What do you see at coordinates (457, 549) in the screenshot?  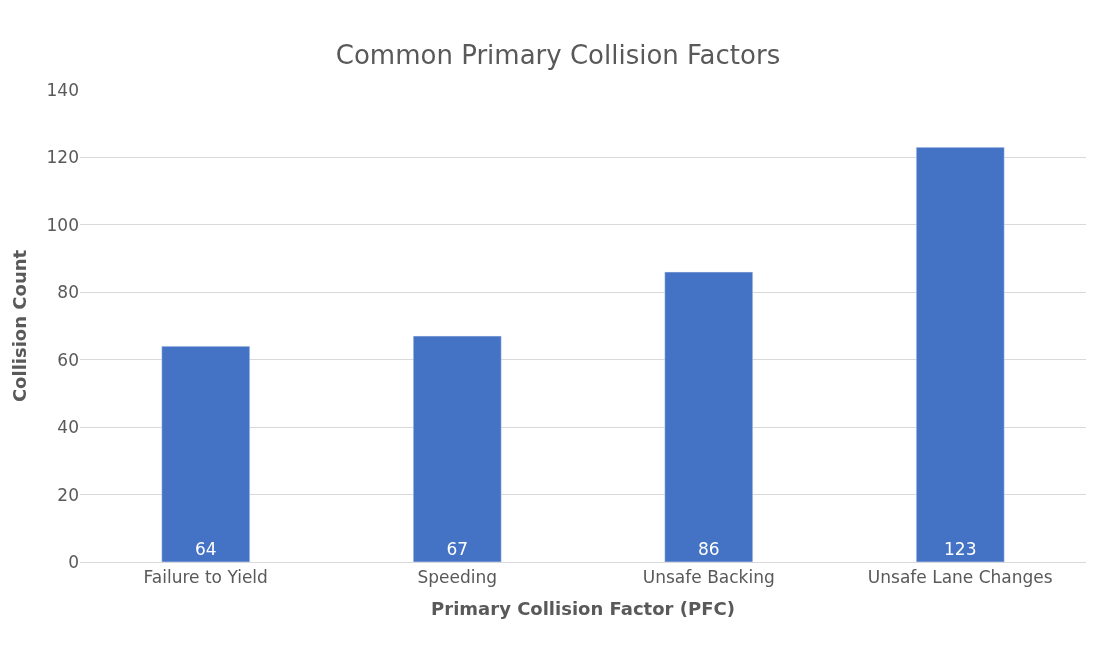 I see `data-label: 67` at bounding box center [457, 549].